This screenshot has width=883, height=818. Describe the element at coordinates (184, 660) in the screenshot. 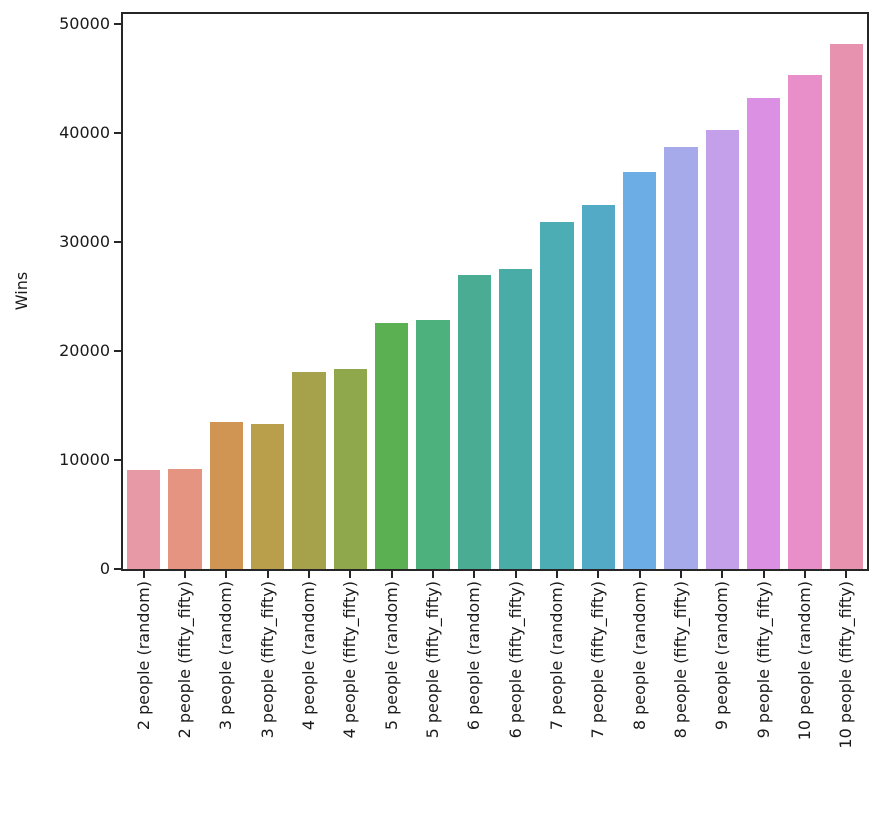

I see `x-tick-label: 2 people (fifty_fifty)` at that location.